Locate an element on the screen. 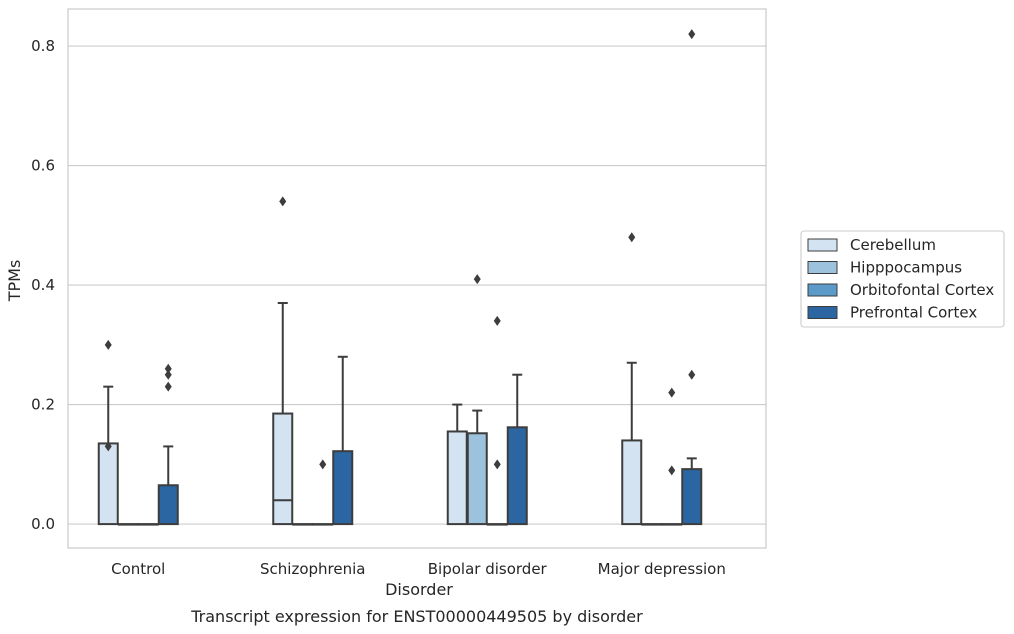  legend-label: Prefrontal Cortex is located at coordinates (913, 313).